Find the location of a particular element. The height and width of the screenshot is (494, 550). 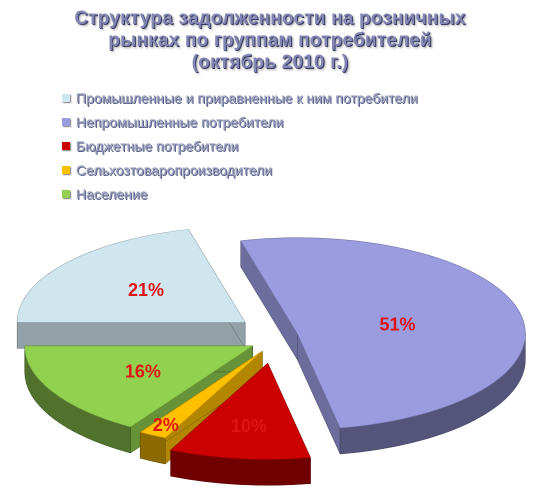

legend-label-non-industrial: Непромышленные потребители is located at coordinates (180, 122).